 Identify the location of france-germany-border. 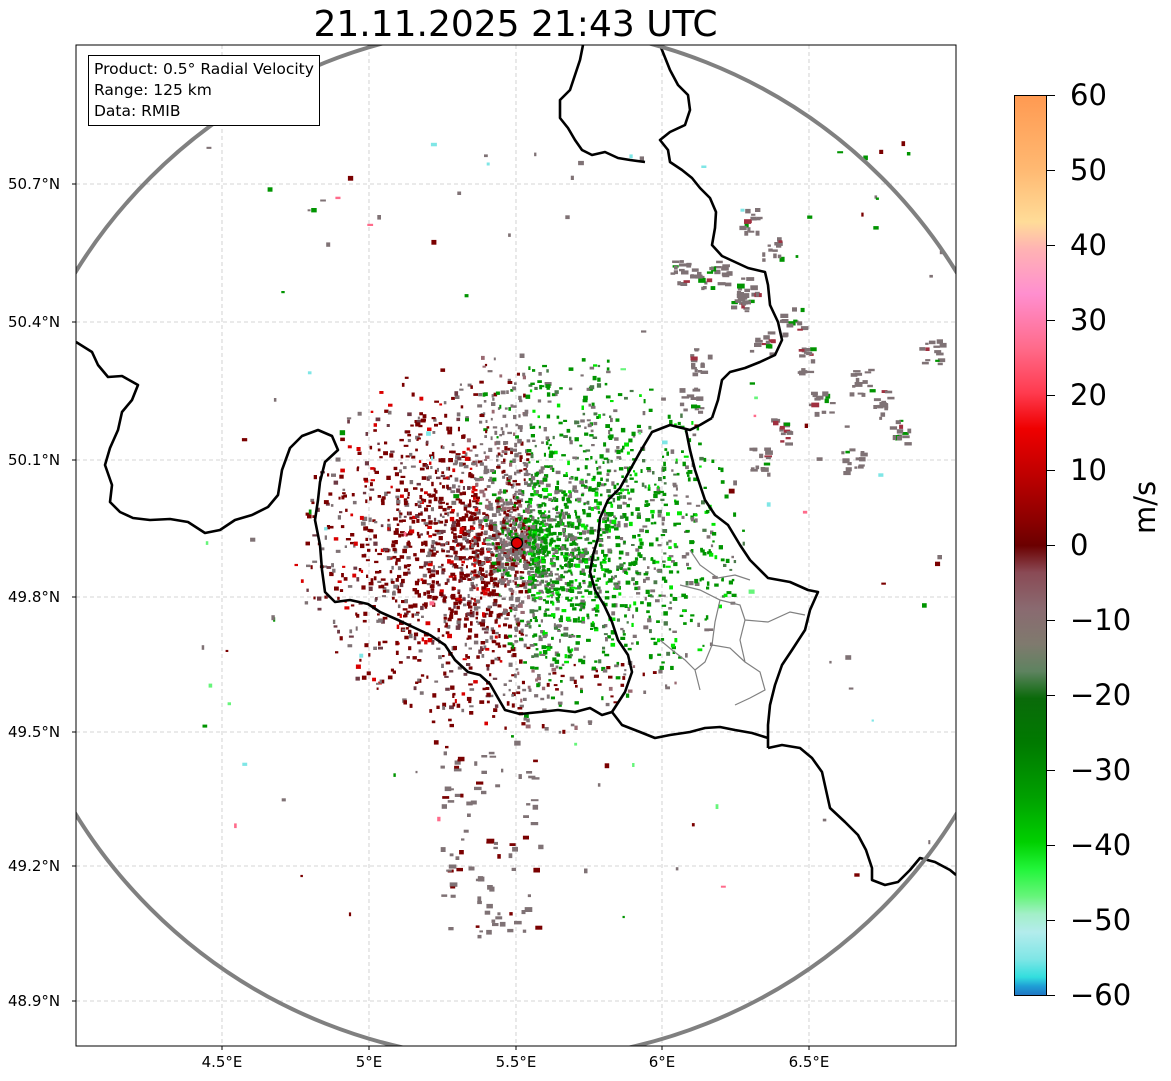
(861, 815).